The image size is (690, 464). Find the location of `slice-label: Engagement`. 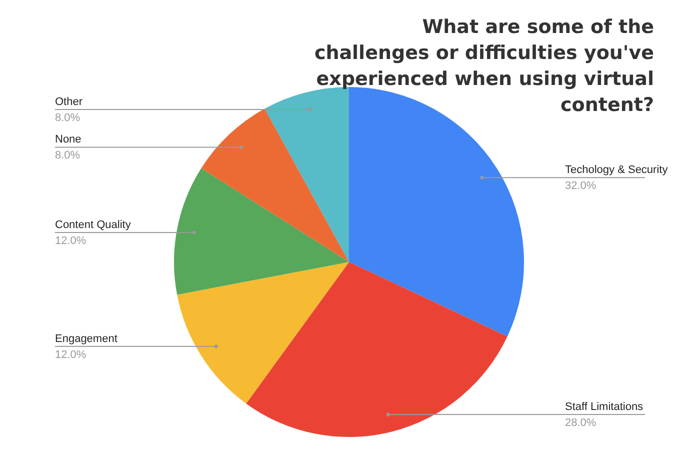

slice-label: Engagement is located at coordinates (86, 338).